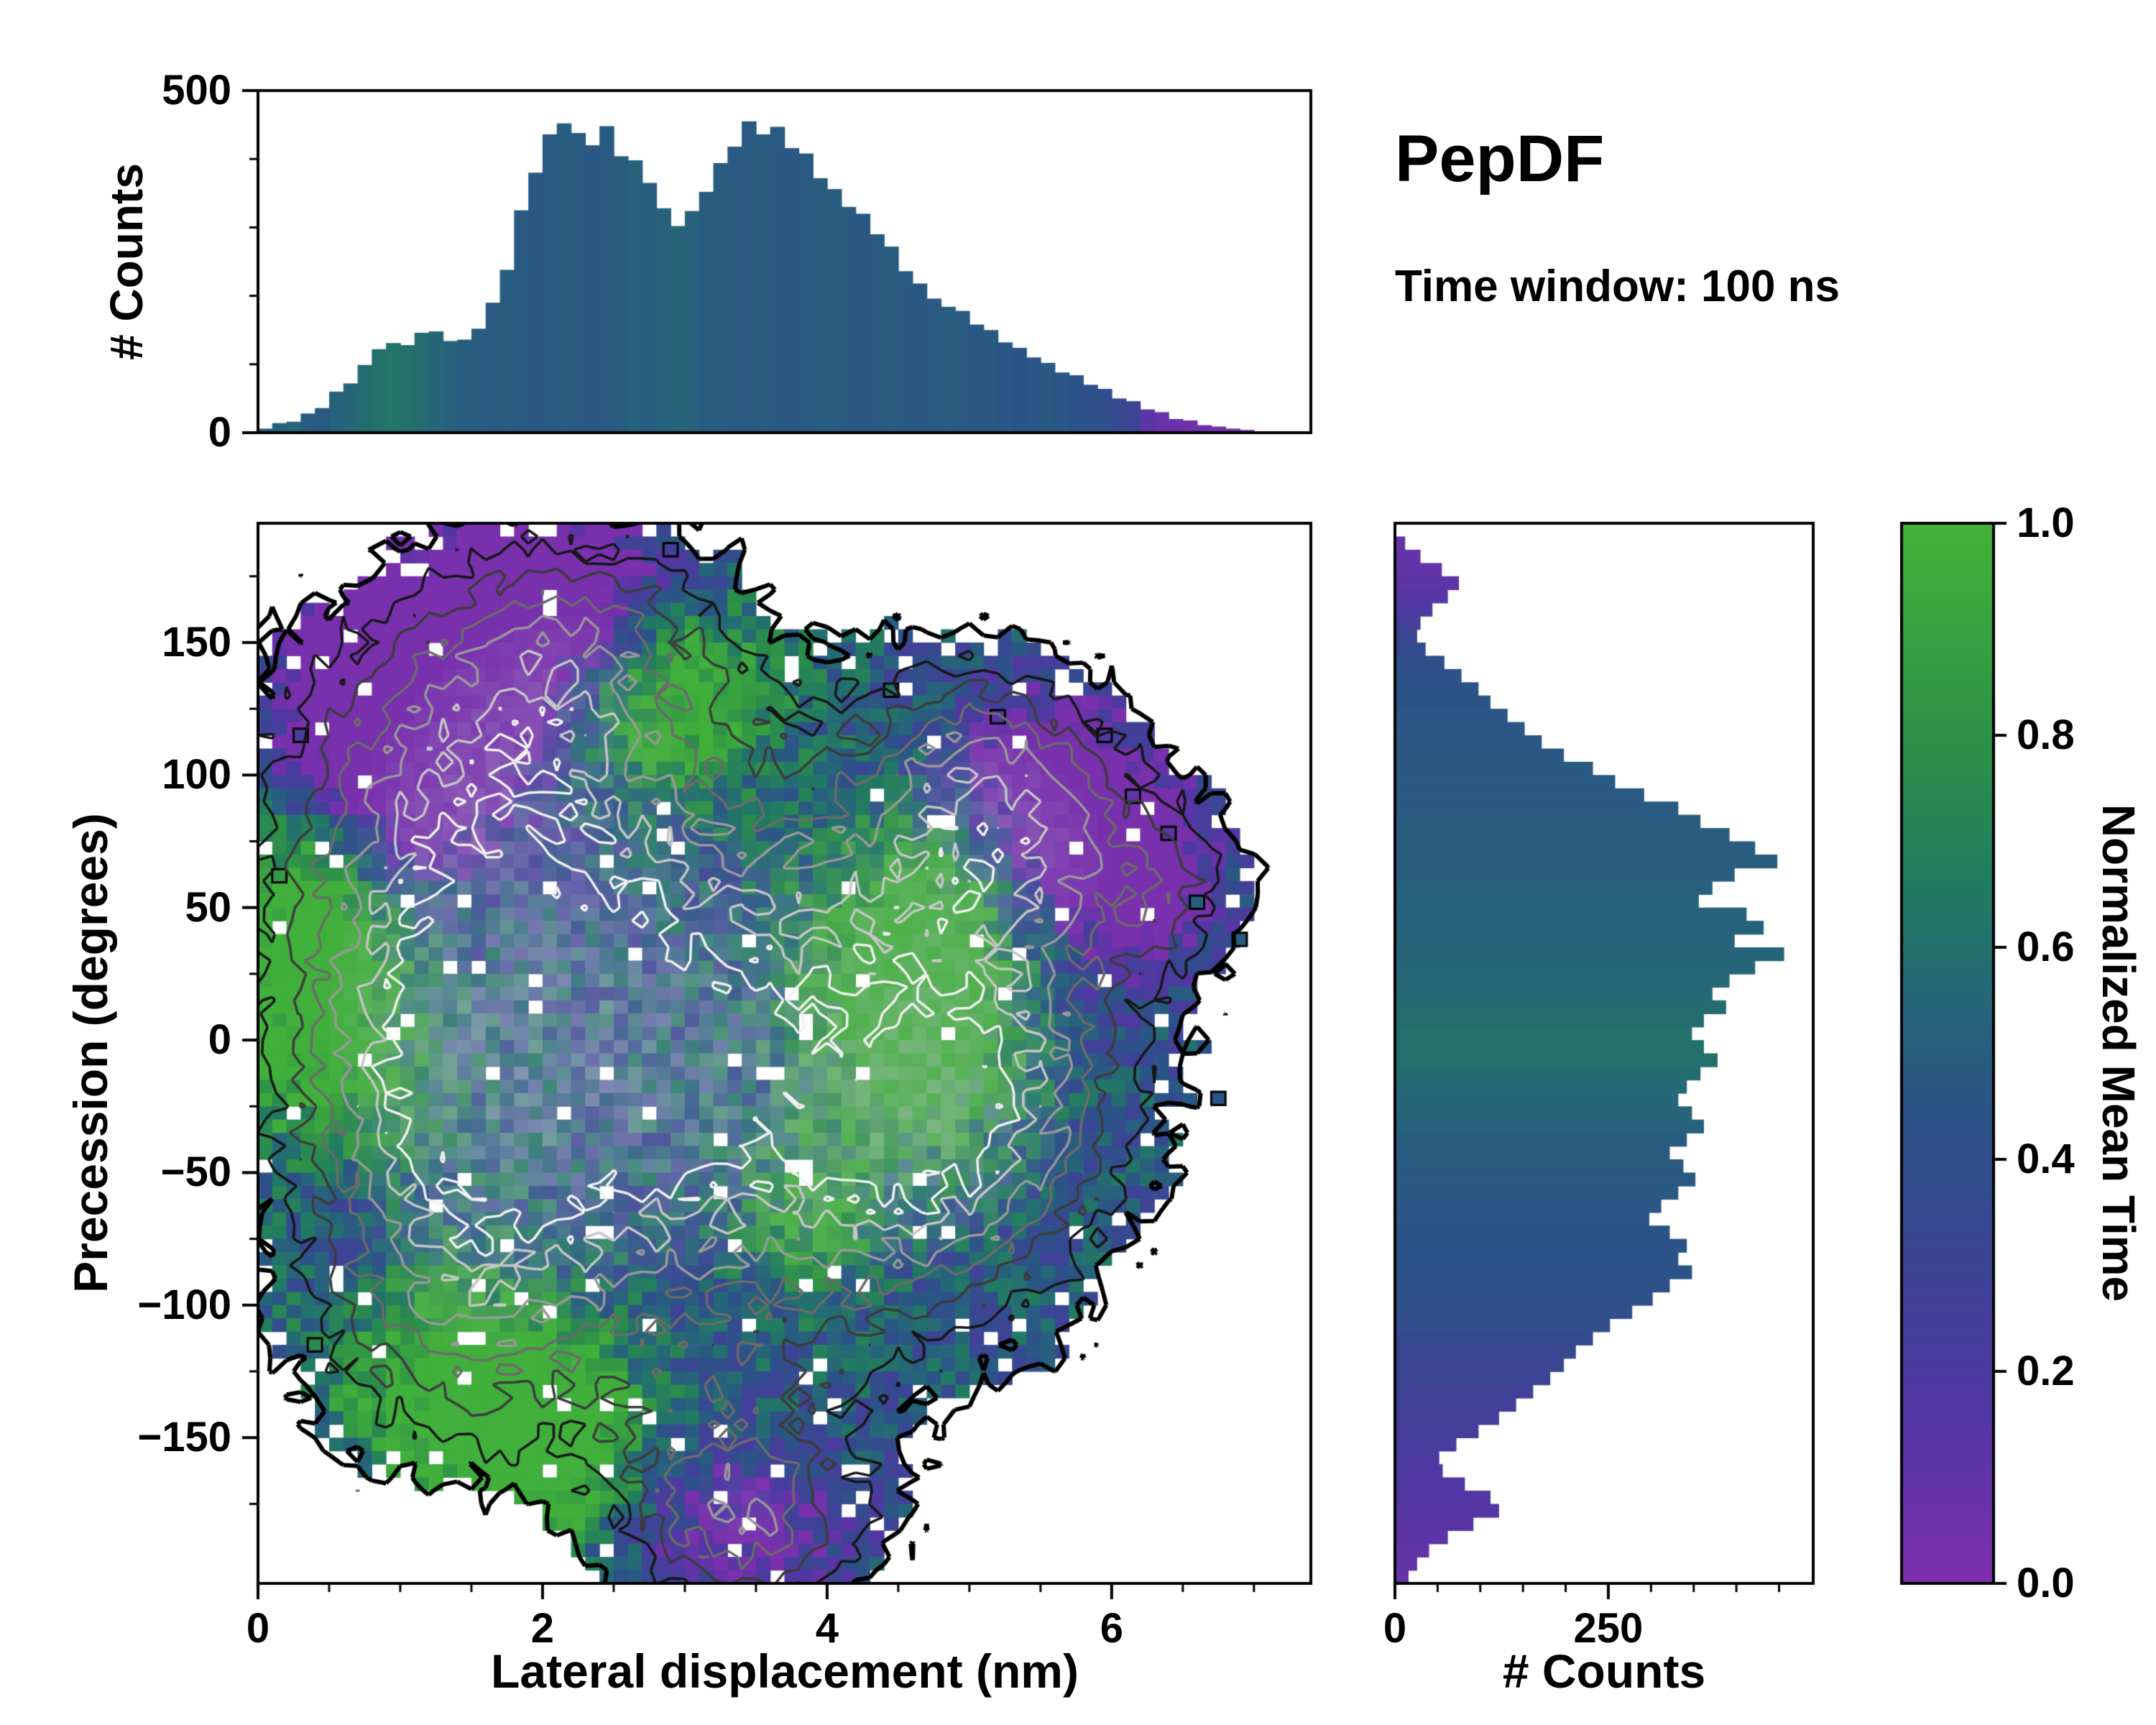  What do you see at coordinates (2046, 1371) in the screenshot?
I see `tick-label: 0.2` at bounding box center [2046, 1371].